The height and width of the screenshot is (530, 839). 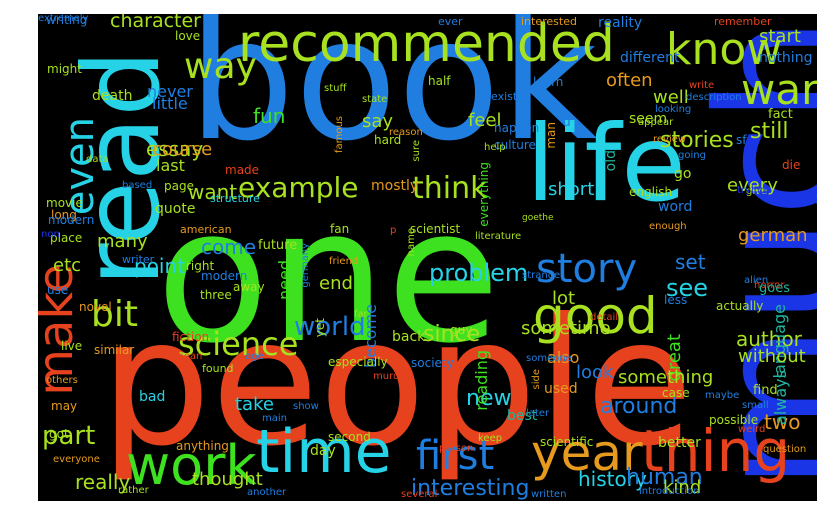 I want to click on word-new: new, so click(x=489, y=398).